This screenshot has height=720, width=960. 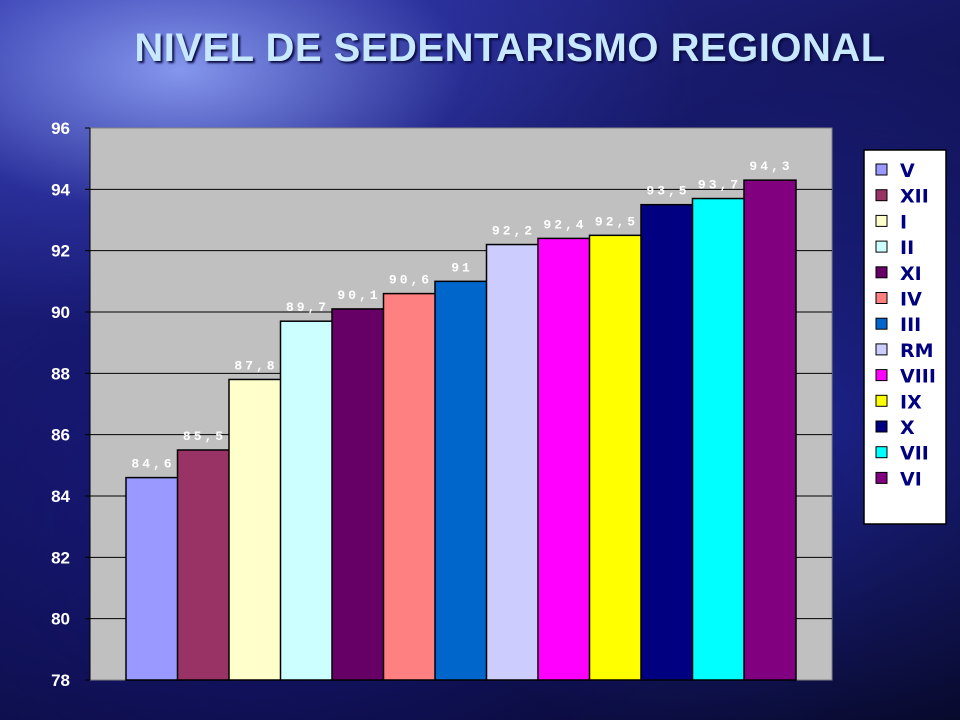 I want to click on bar-ix, so click(x=615, y=457).